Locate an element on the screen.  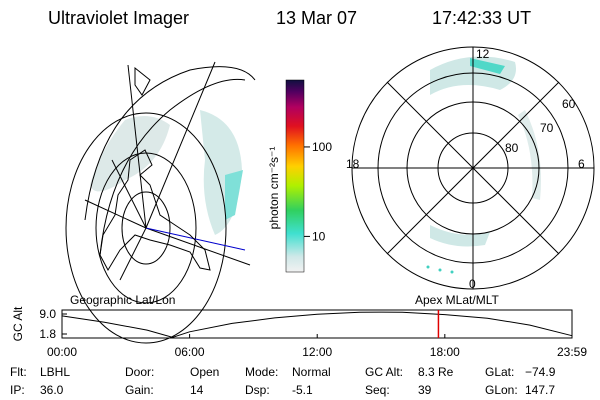
colorbar-label: photon cm⁻²s⁻¹ is located at coordinates (274, 188).